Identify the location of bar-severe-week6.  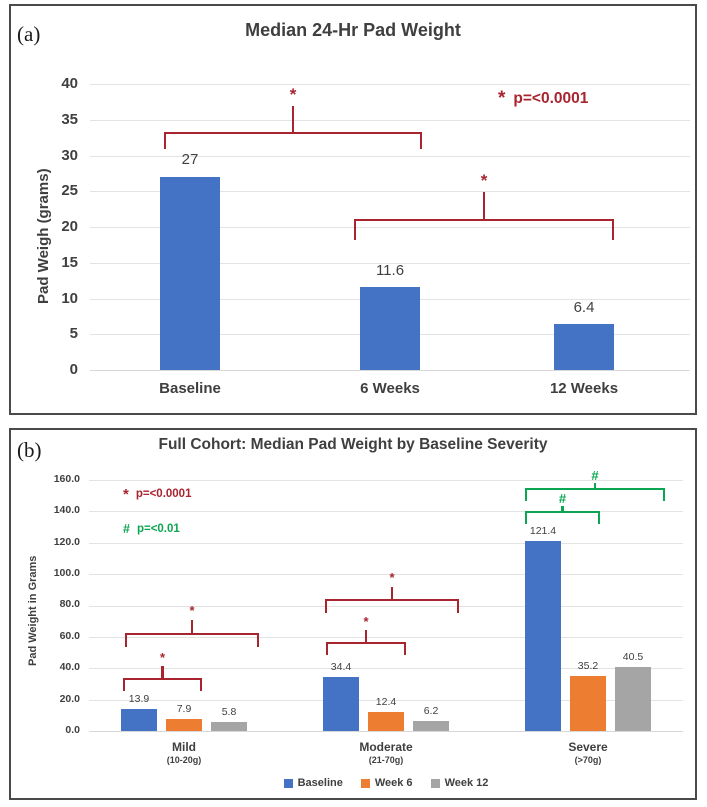
(588, 703).